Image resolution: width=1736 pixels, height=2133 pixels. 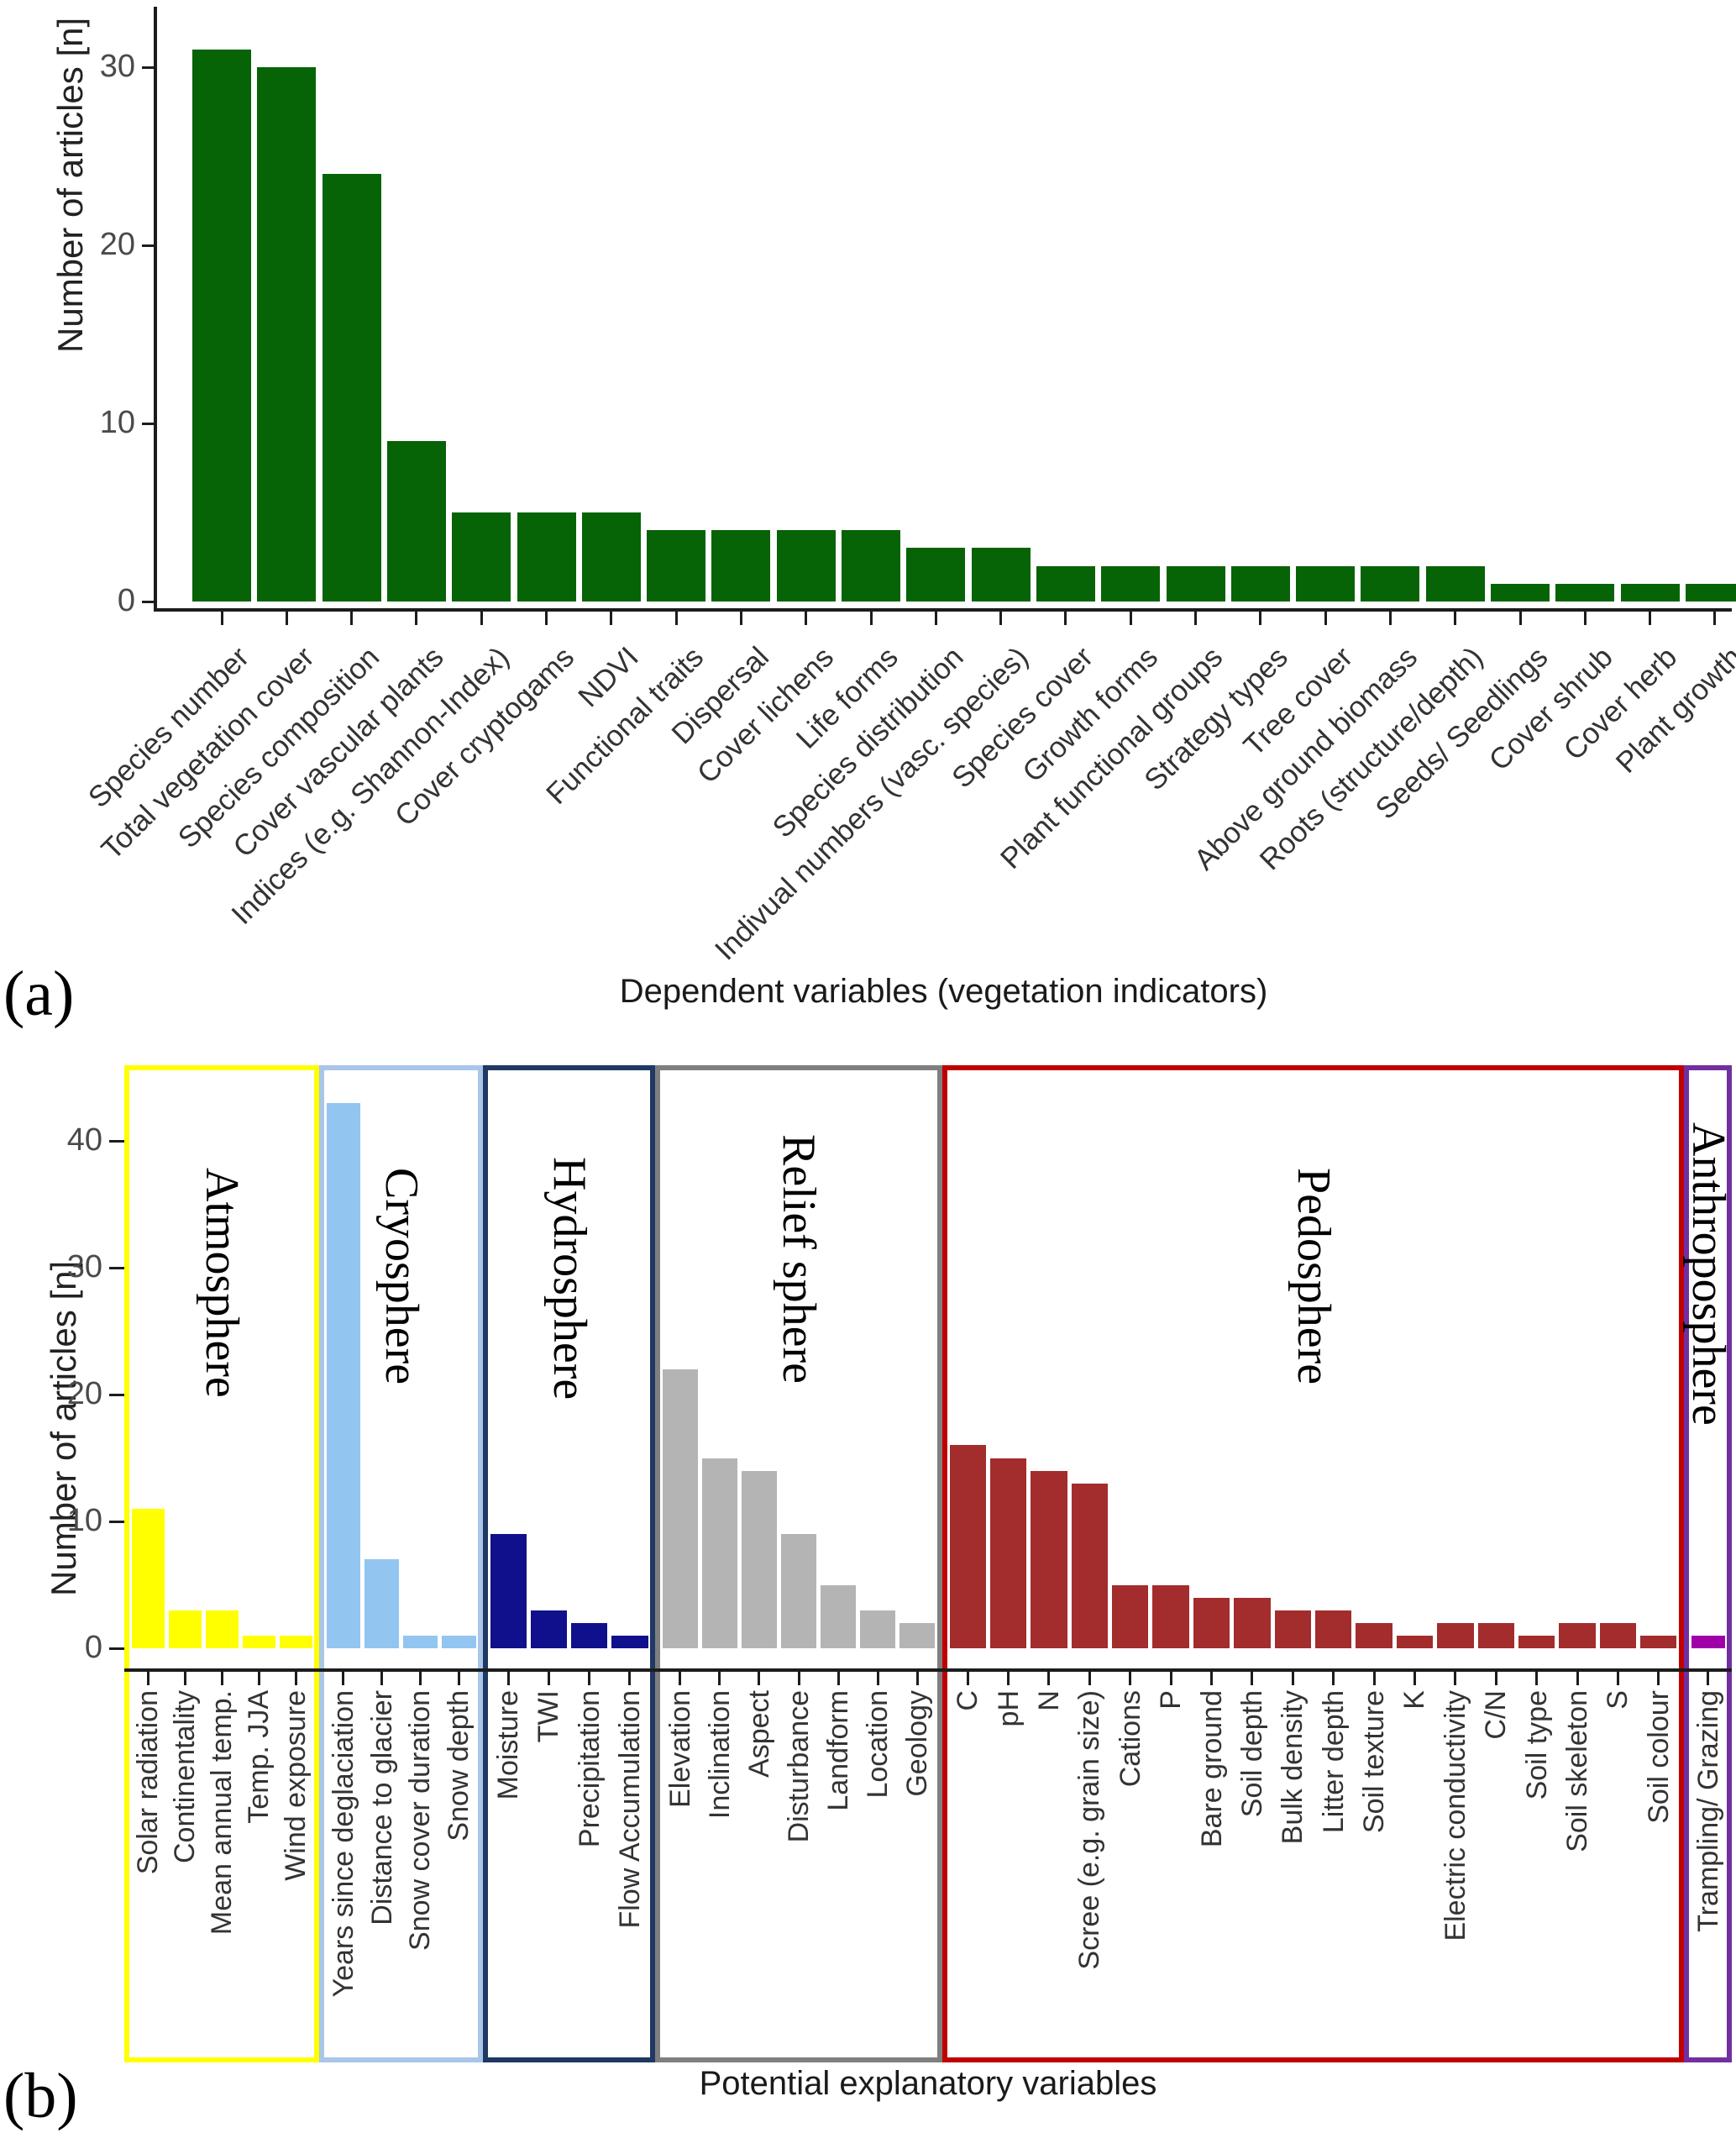 I want to click on bar-k, so click(x=1415, y=1641).